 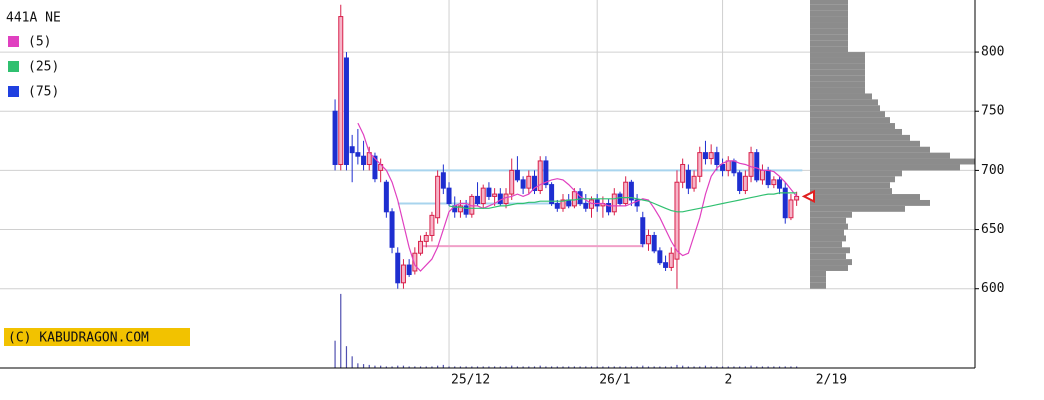 I want to click on x-tick-label: 2/19, so click(x=831, y=380).